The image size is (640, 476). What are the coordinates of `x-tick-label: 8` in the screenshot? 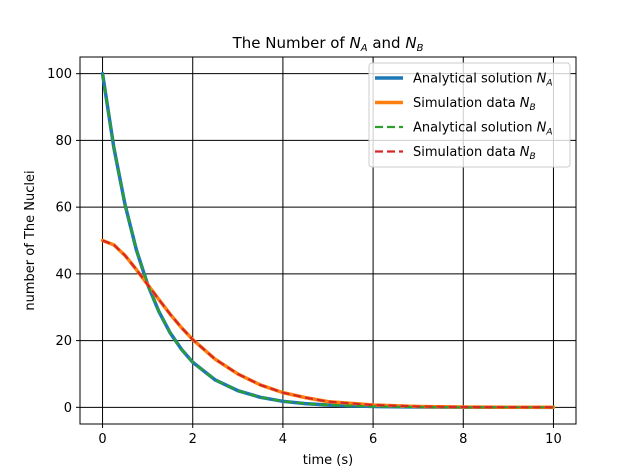 It's located at (463, 439).